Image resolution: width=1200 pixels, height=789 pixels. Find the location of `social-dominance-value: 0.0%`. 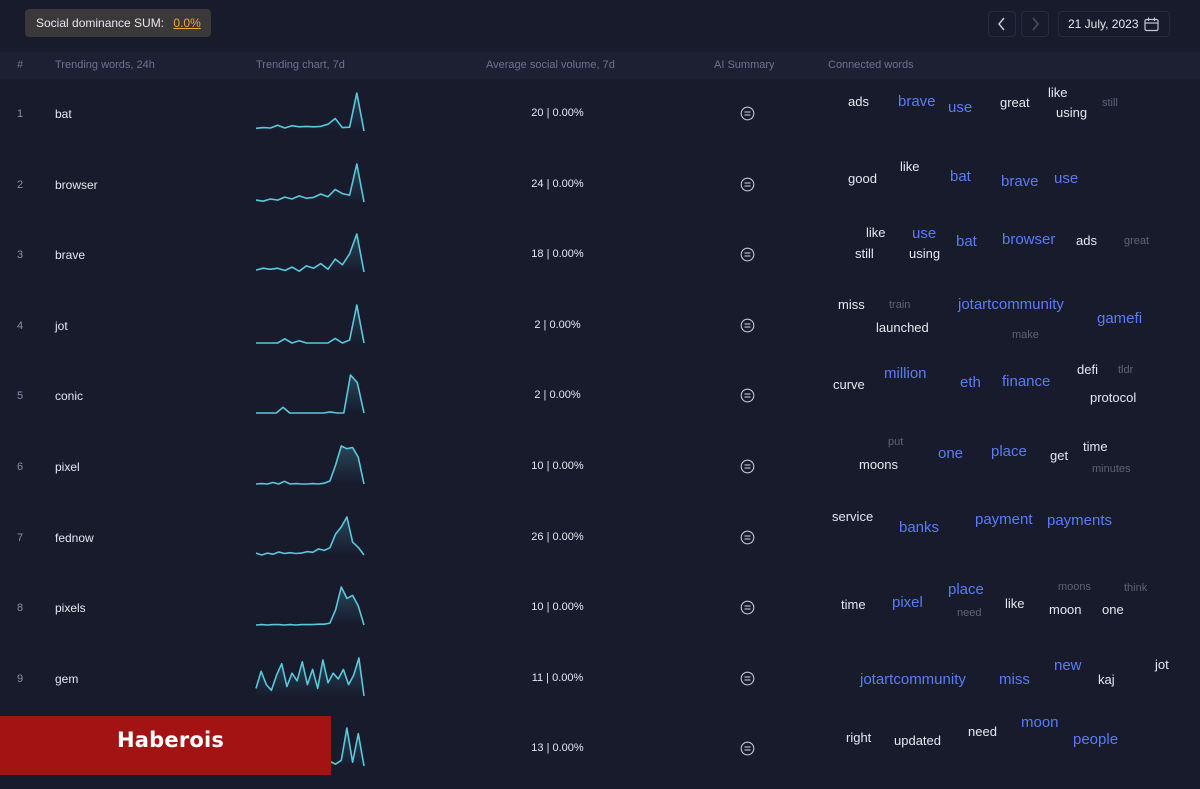

social-dominance-value: 0.0% is located at coordinates (187, 23).